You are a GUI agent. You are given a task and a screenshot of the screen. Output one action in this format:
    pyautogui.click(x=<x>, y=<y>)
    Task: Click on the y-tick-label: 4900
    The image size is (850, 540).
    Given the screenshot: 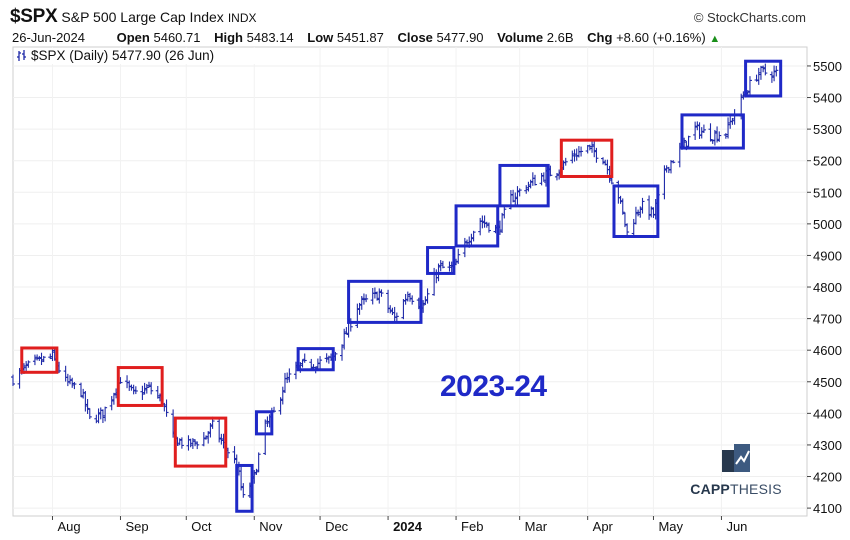 What is the action you would take?
    pyautogui.click(x=827, y=255)
    